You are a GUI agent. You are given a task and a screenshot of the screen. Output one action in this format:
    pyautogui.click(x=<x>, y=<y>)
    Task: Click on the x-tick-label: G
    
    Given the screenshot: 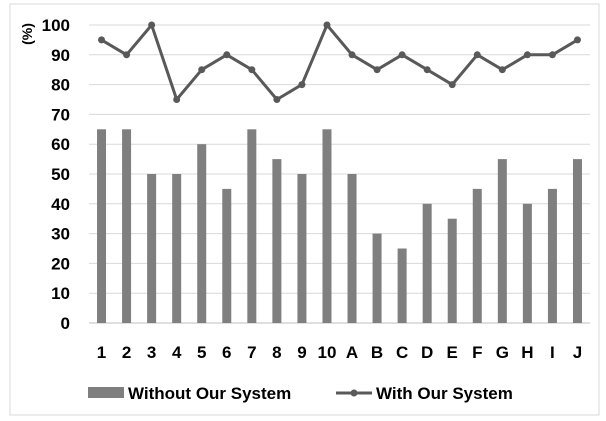 What is the action you would take?
    pyautogui.click(x=502, y=352)
    